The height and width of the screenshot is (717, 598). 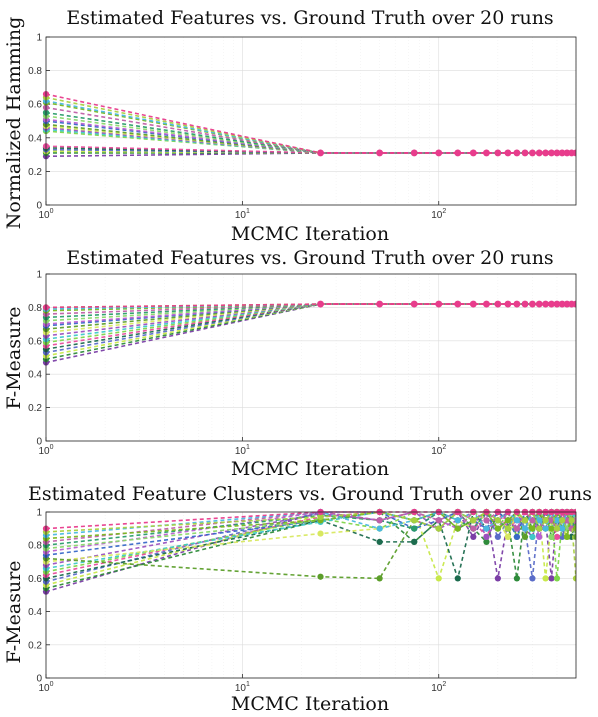 I want to click on panel-1-xlabel: MCMC Iteration, so click(x=310, y=234).